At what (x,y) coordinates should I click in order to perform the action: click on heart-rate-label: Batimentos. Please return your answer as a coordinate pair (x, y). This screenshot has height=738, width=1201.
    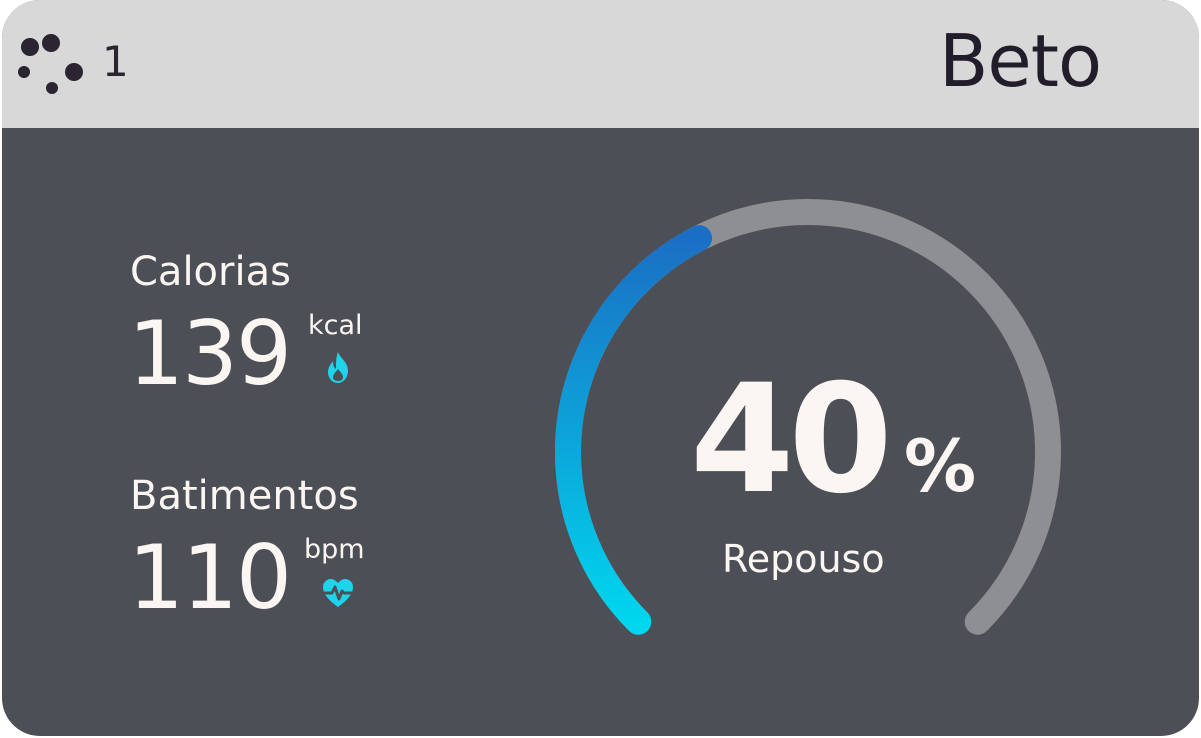
    Looking at the image, I should click on (244, 496).